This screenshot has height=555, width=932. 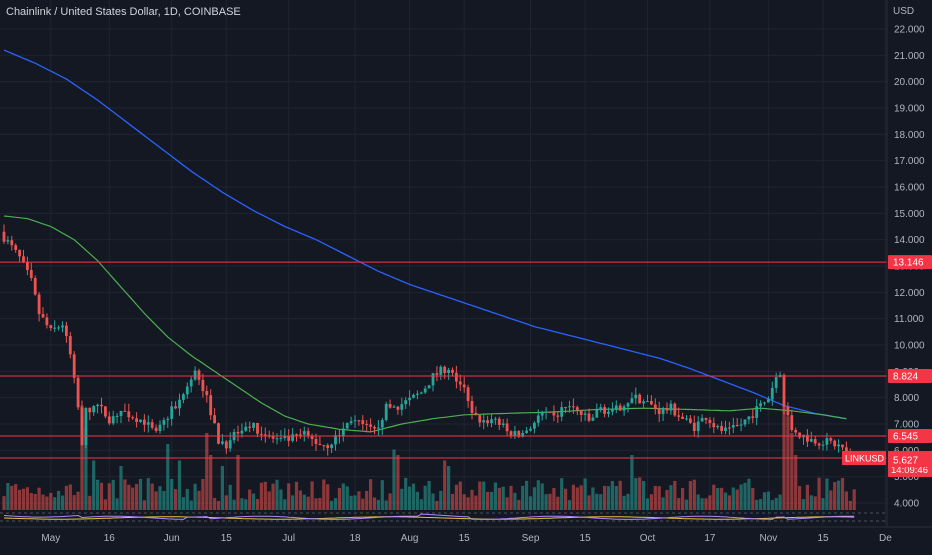 I want to click on y-tick-label: 10.000, so click(x=909, y=346).